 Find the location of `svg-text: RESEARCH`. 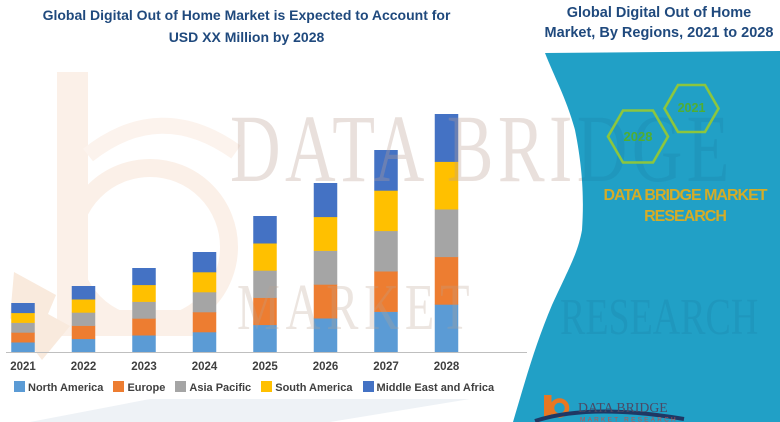

svg-text: RESEARCH is located at coordinates (659, 316).